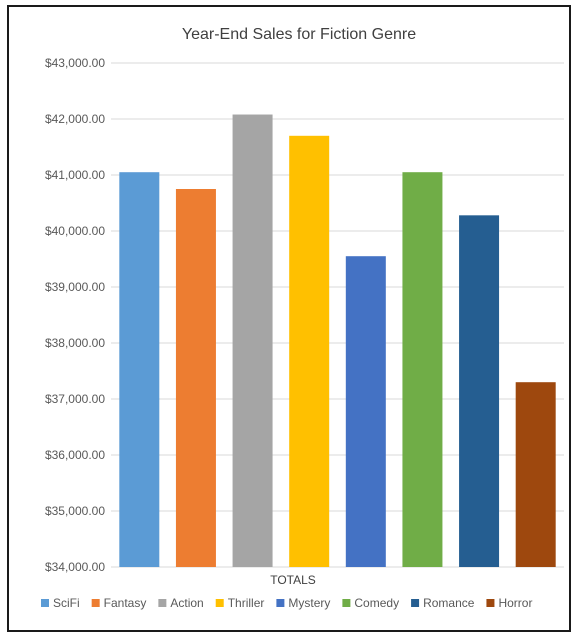 The height and width of the screenshot is (639, 580). Describe the element at coordinates (246, 603) in the screenshot. I see `legend-label: Thriller` at that location.